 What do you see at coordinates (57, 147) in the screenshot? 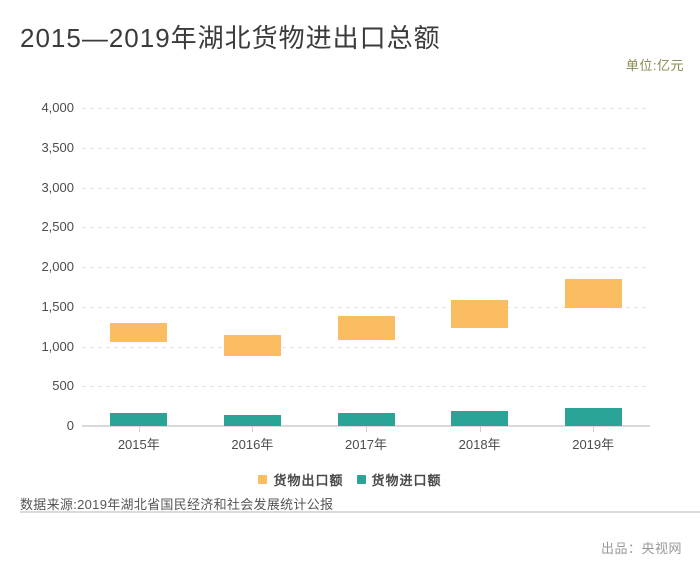
I see `y-tick-label: 3,500` at bounding box center [57, 147].